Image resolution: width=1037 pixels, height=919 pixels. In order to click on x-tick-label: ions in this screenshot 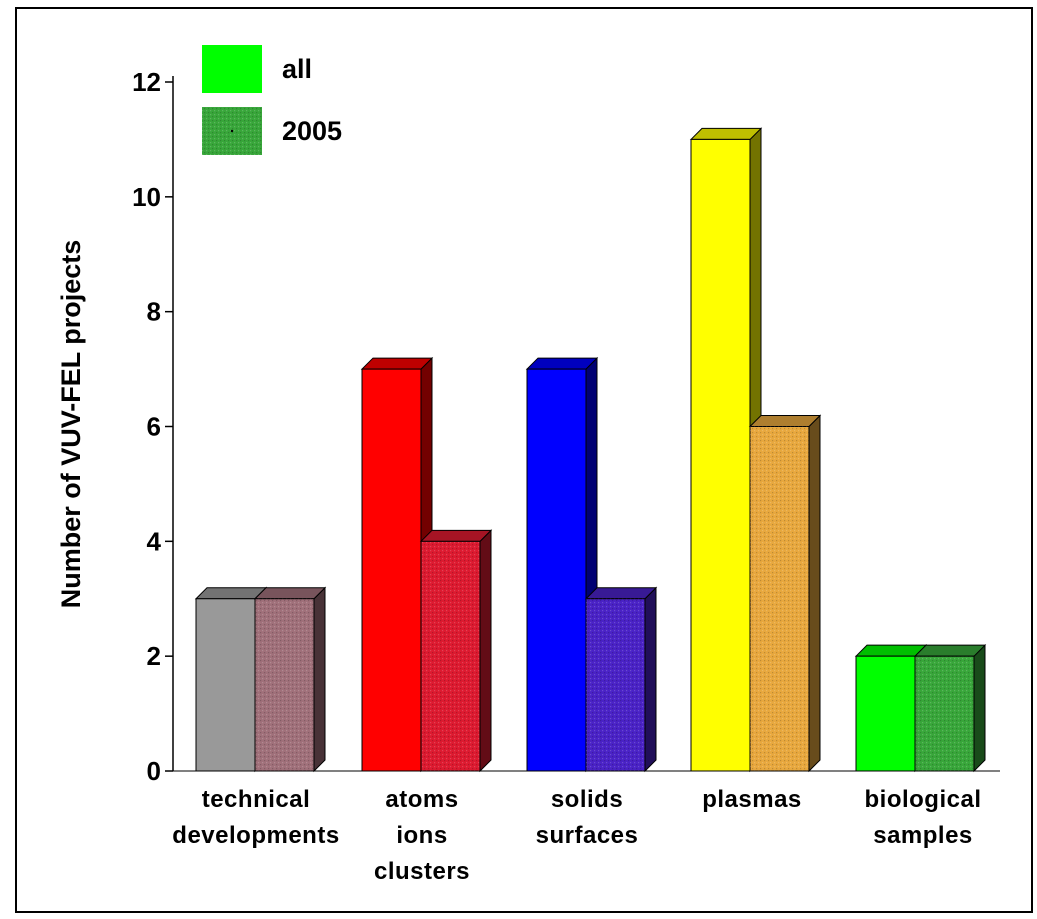, I will do `click(421, 835)`.